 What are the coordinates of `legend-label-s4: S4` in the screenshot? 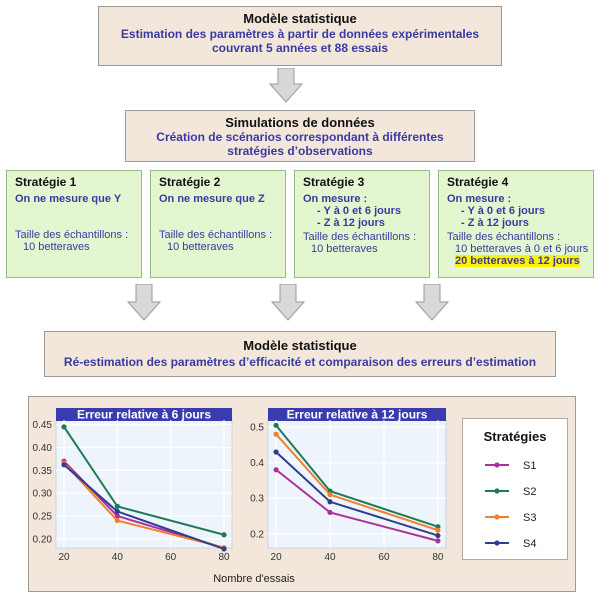 It's located at (529, 544).